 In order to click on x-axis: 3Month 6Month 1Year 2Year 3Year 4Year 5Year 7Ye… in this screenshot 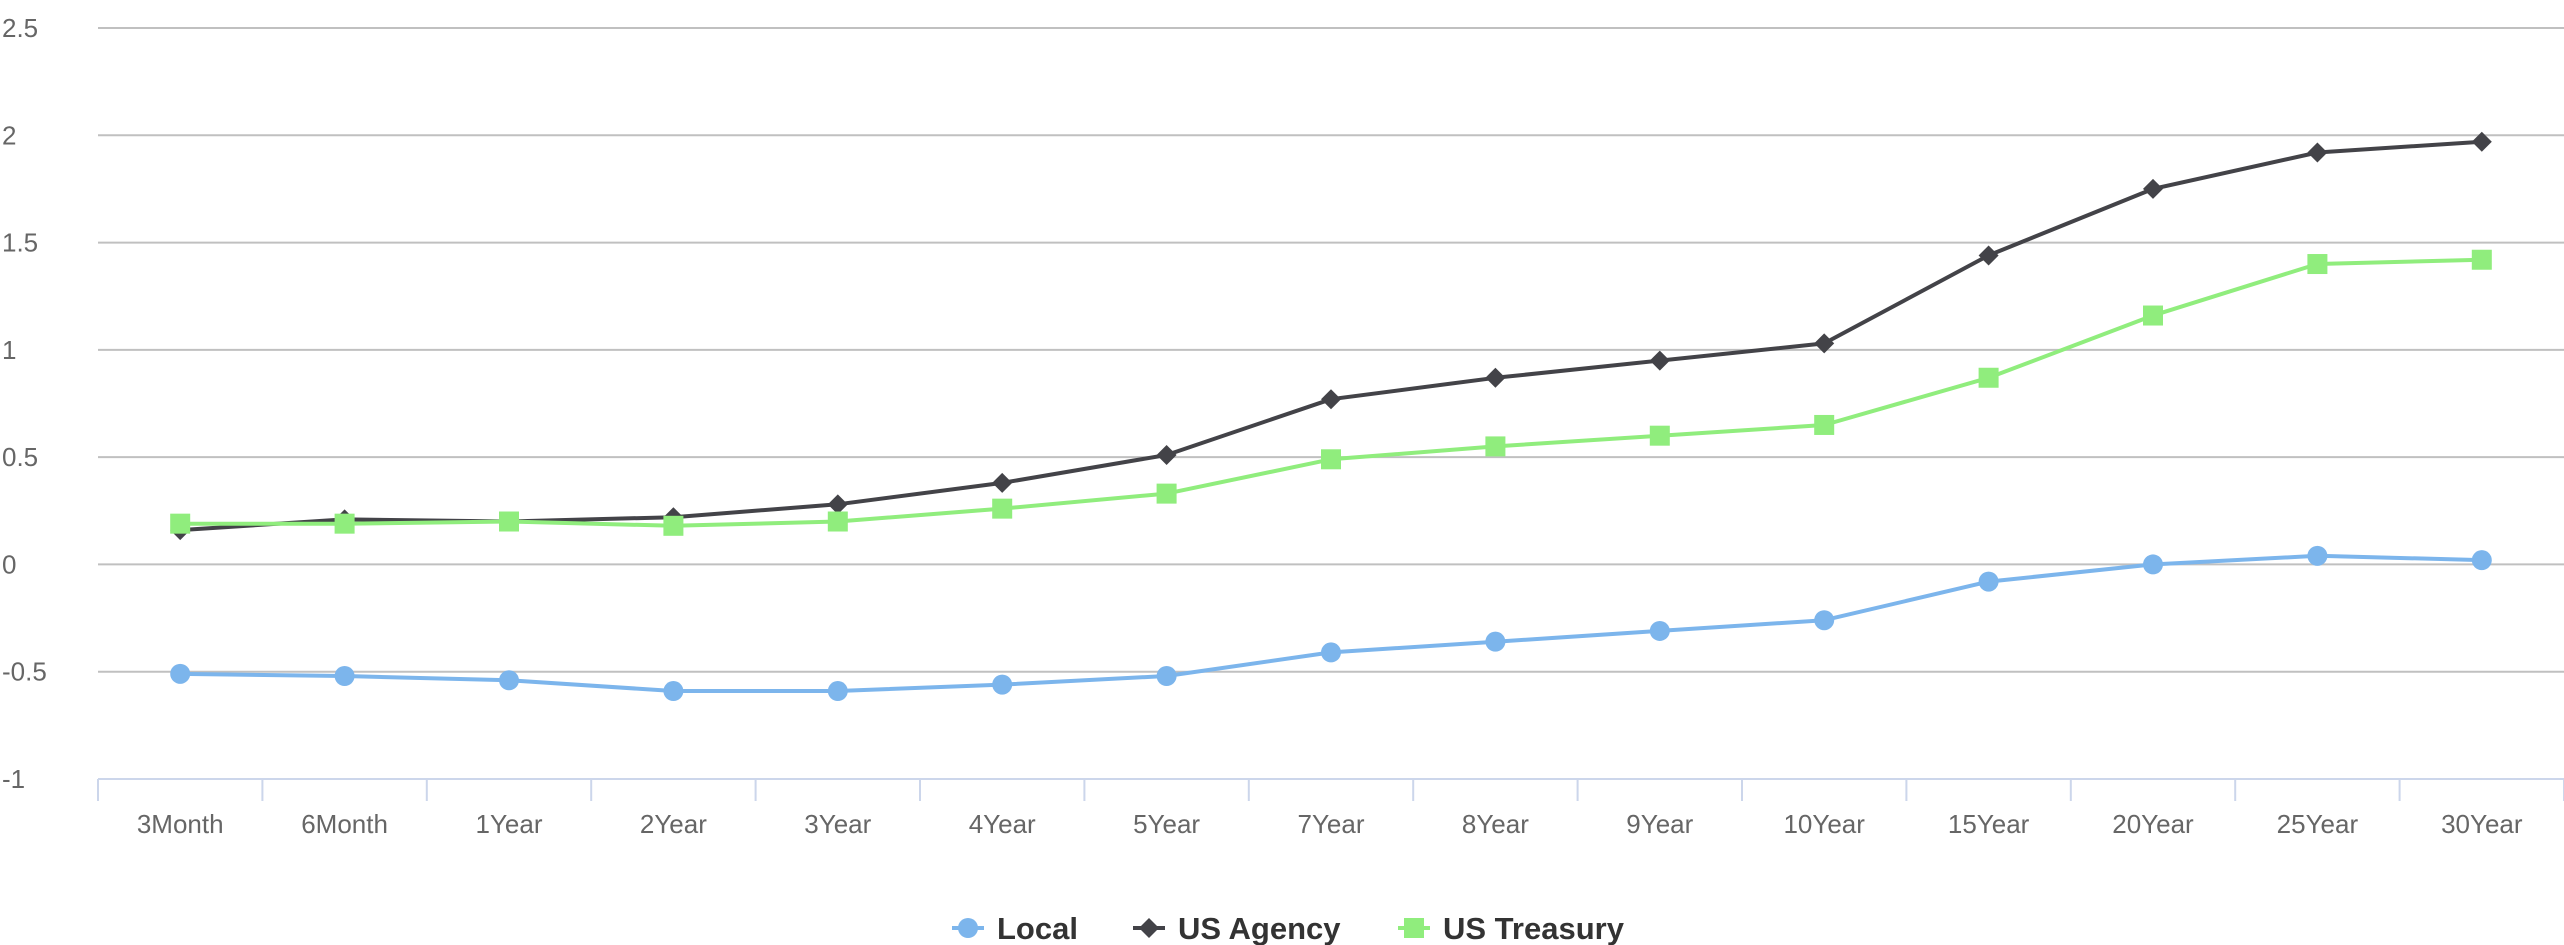, I will do `click(1330, 808)`.